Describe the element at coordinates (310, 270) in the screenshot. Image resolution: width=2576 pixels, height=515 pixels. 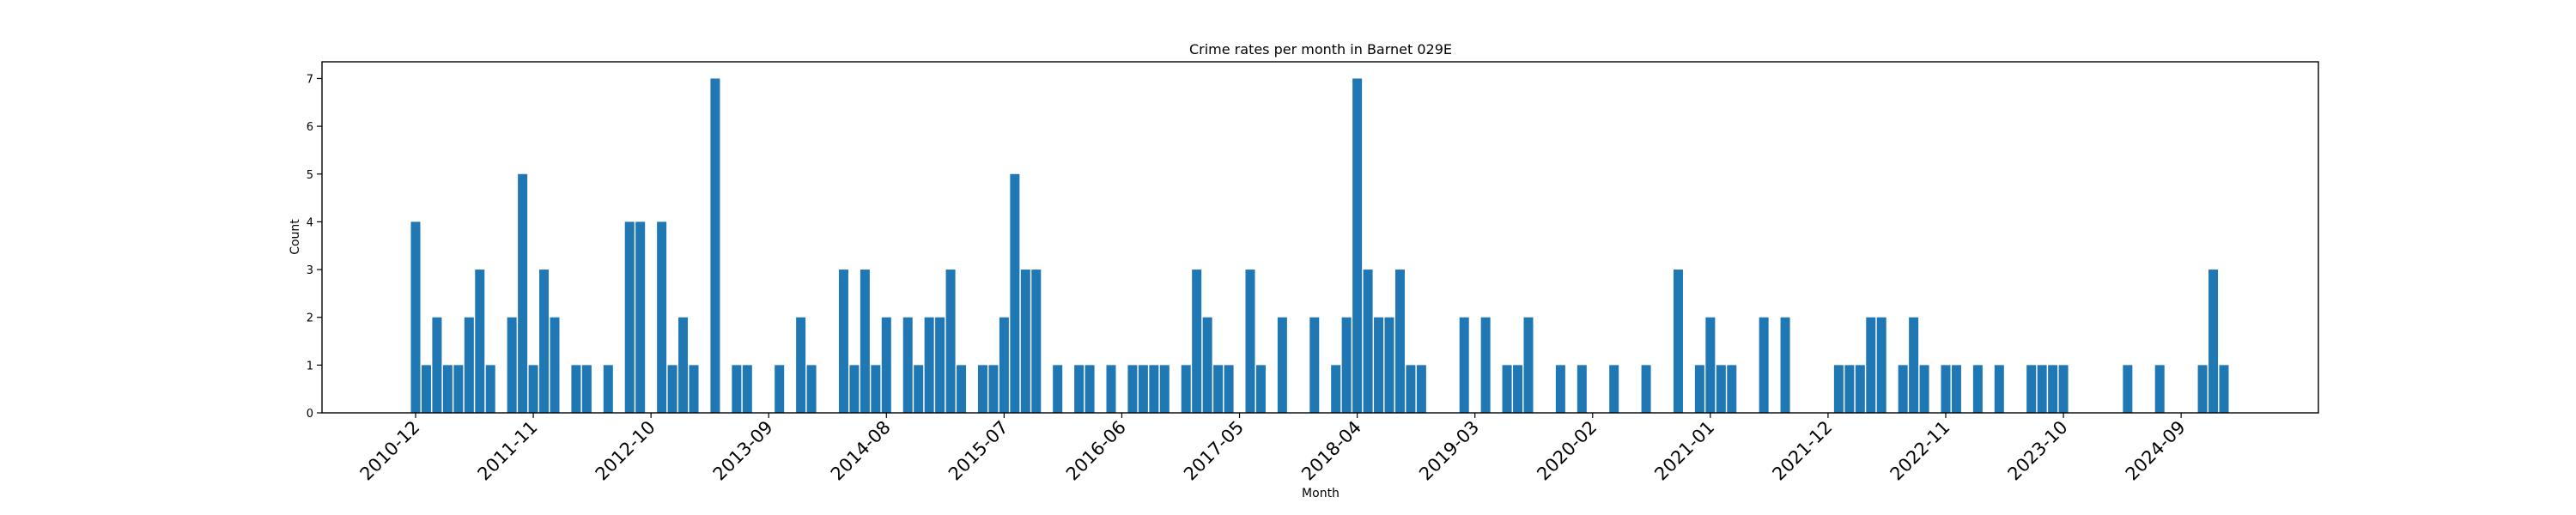
I see `y-tick-label: 3` at that location.